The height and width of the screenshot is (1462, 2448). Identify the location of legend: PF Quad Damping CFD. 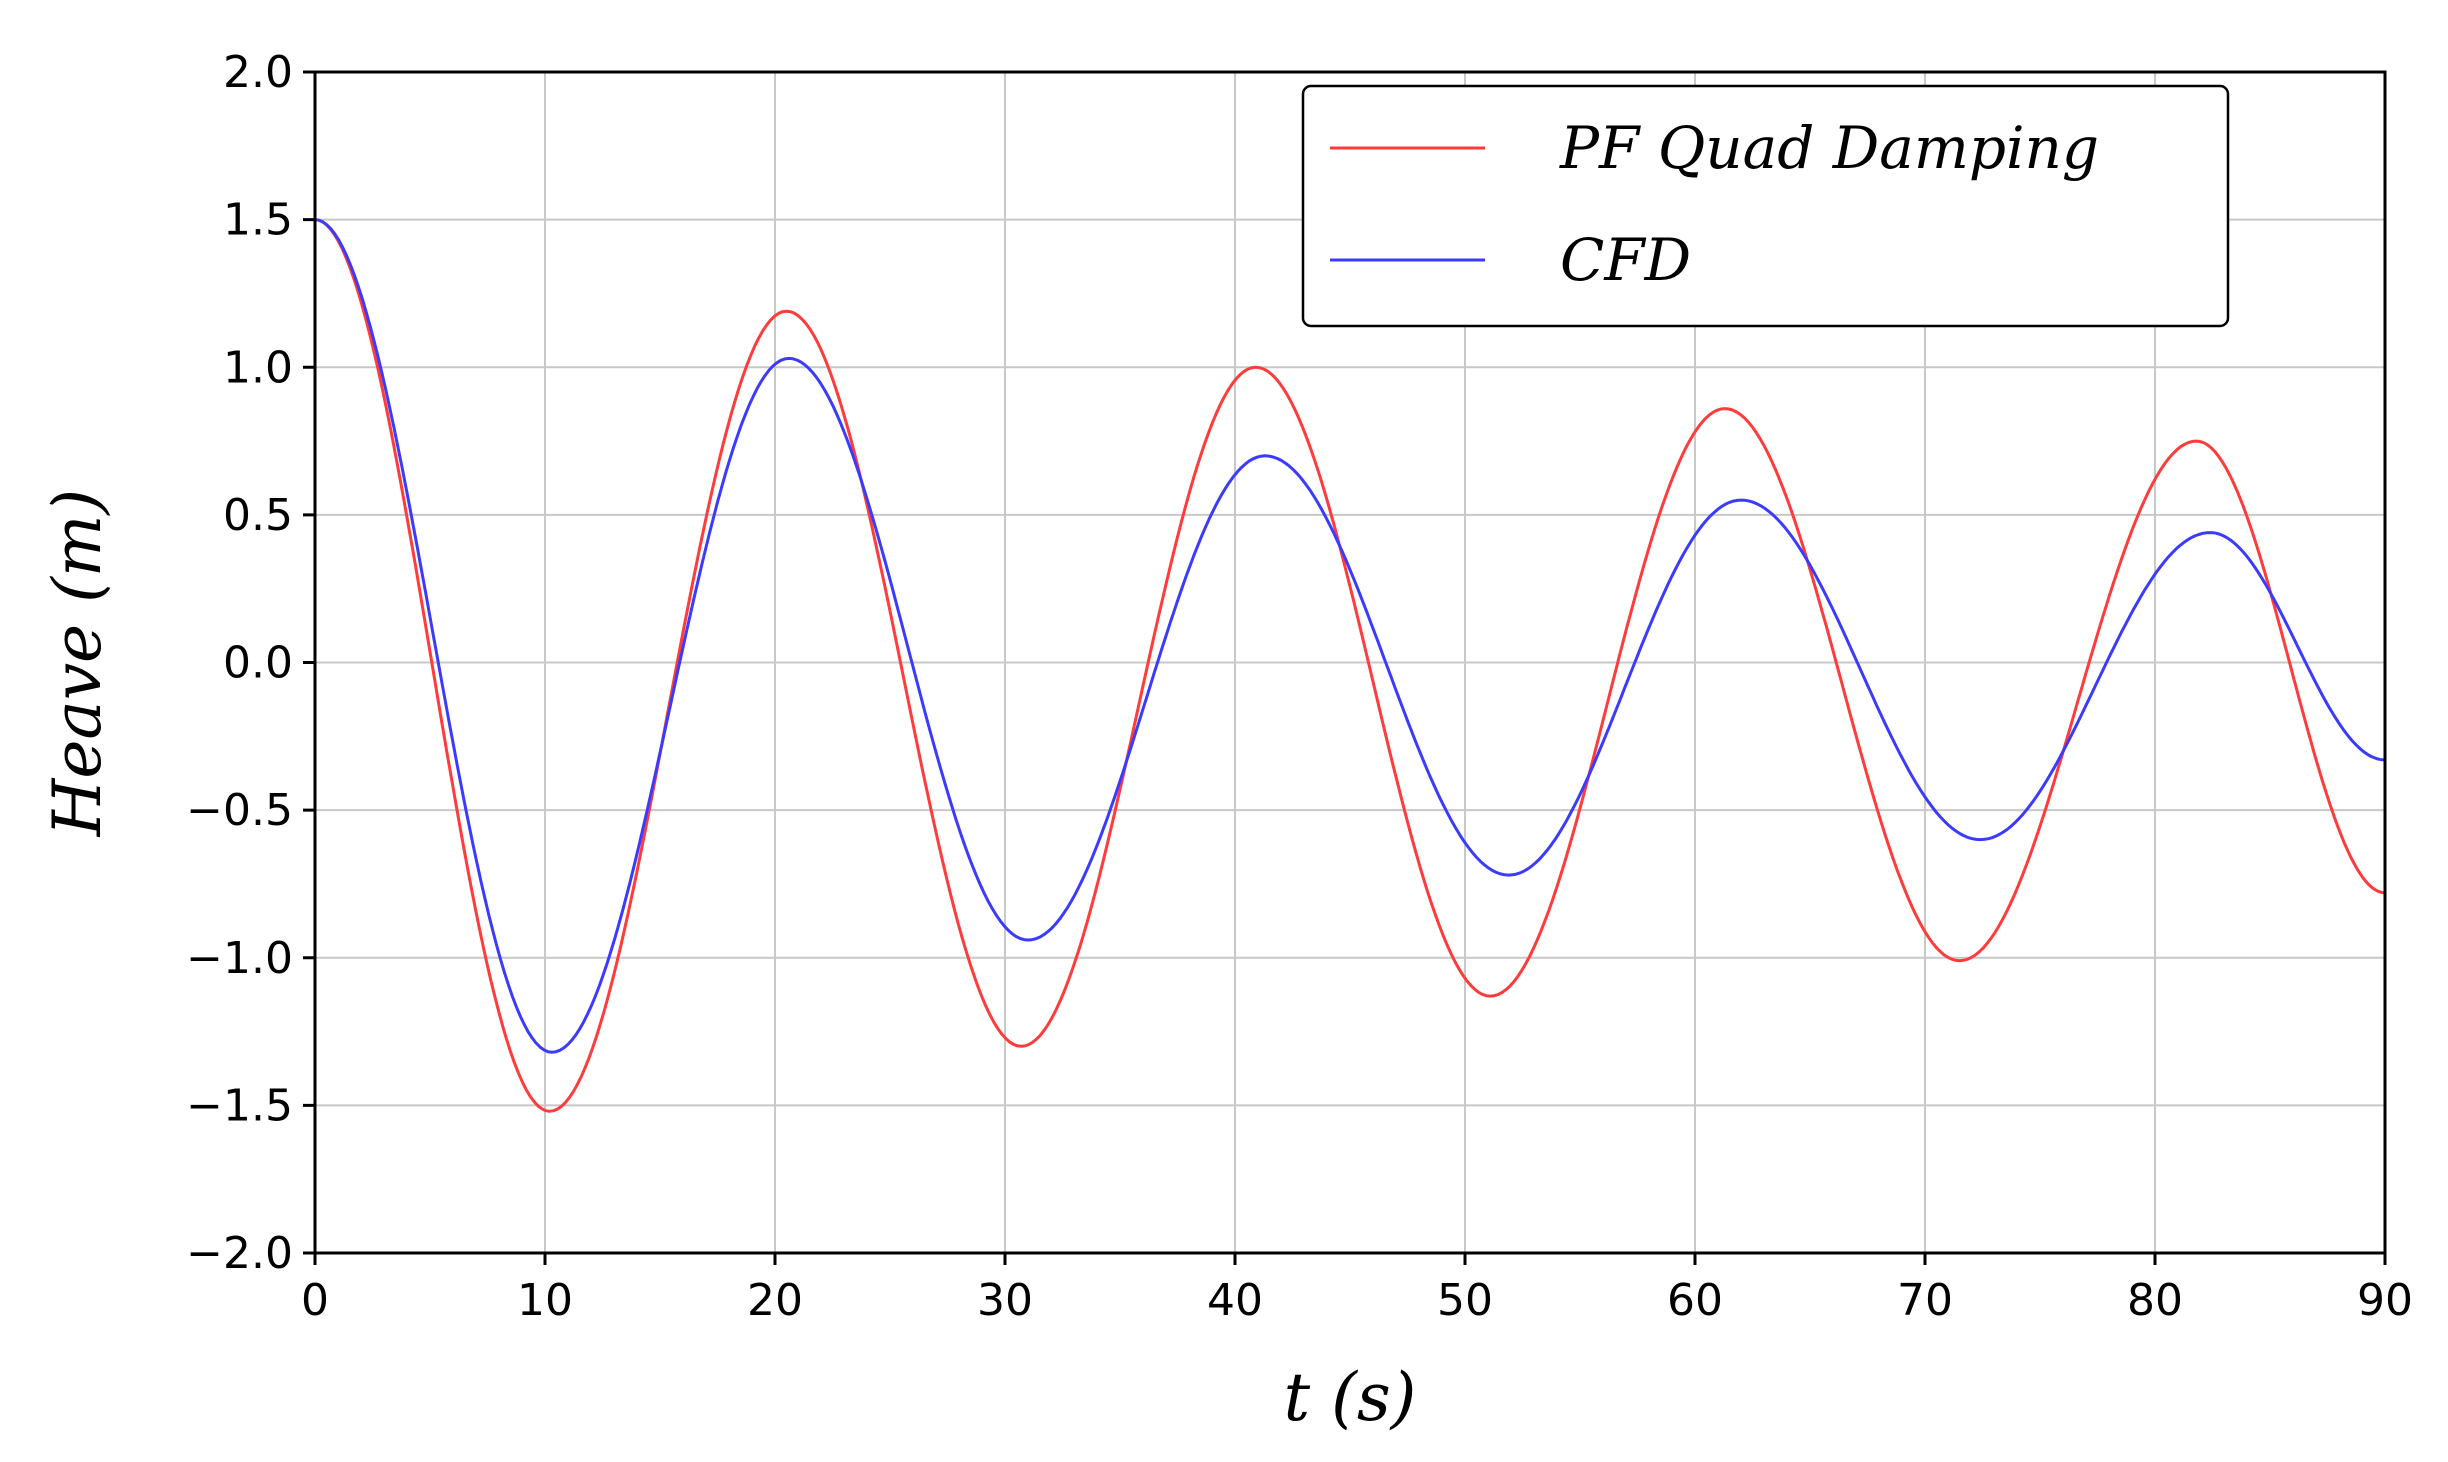
(1765, 206).